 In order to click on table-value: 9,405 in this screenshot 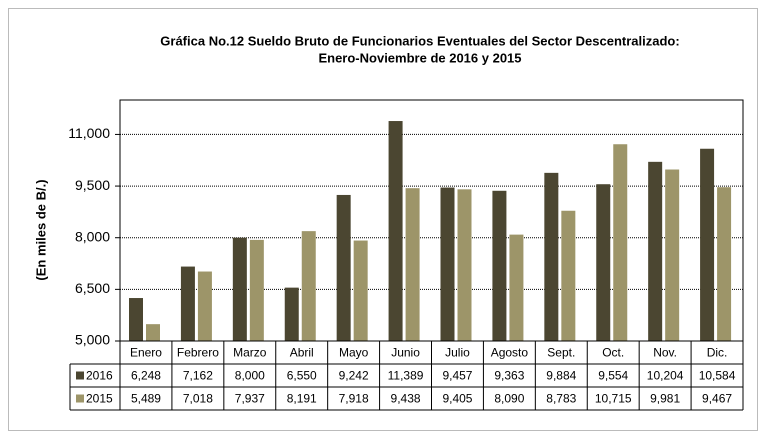, I will do `click(457, 399)`.